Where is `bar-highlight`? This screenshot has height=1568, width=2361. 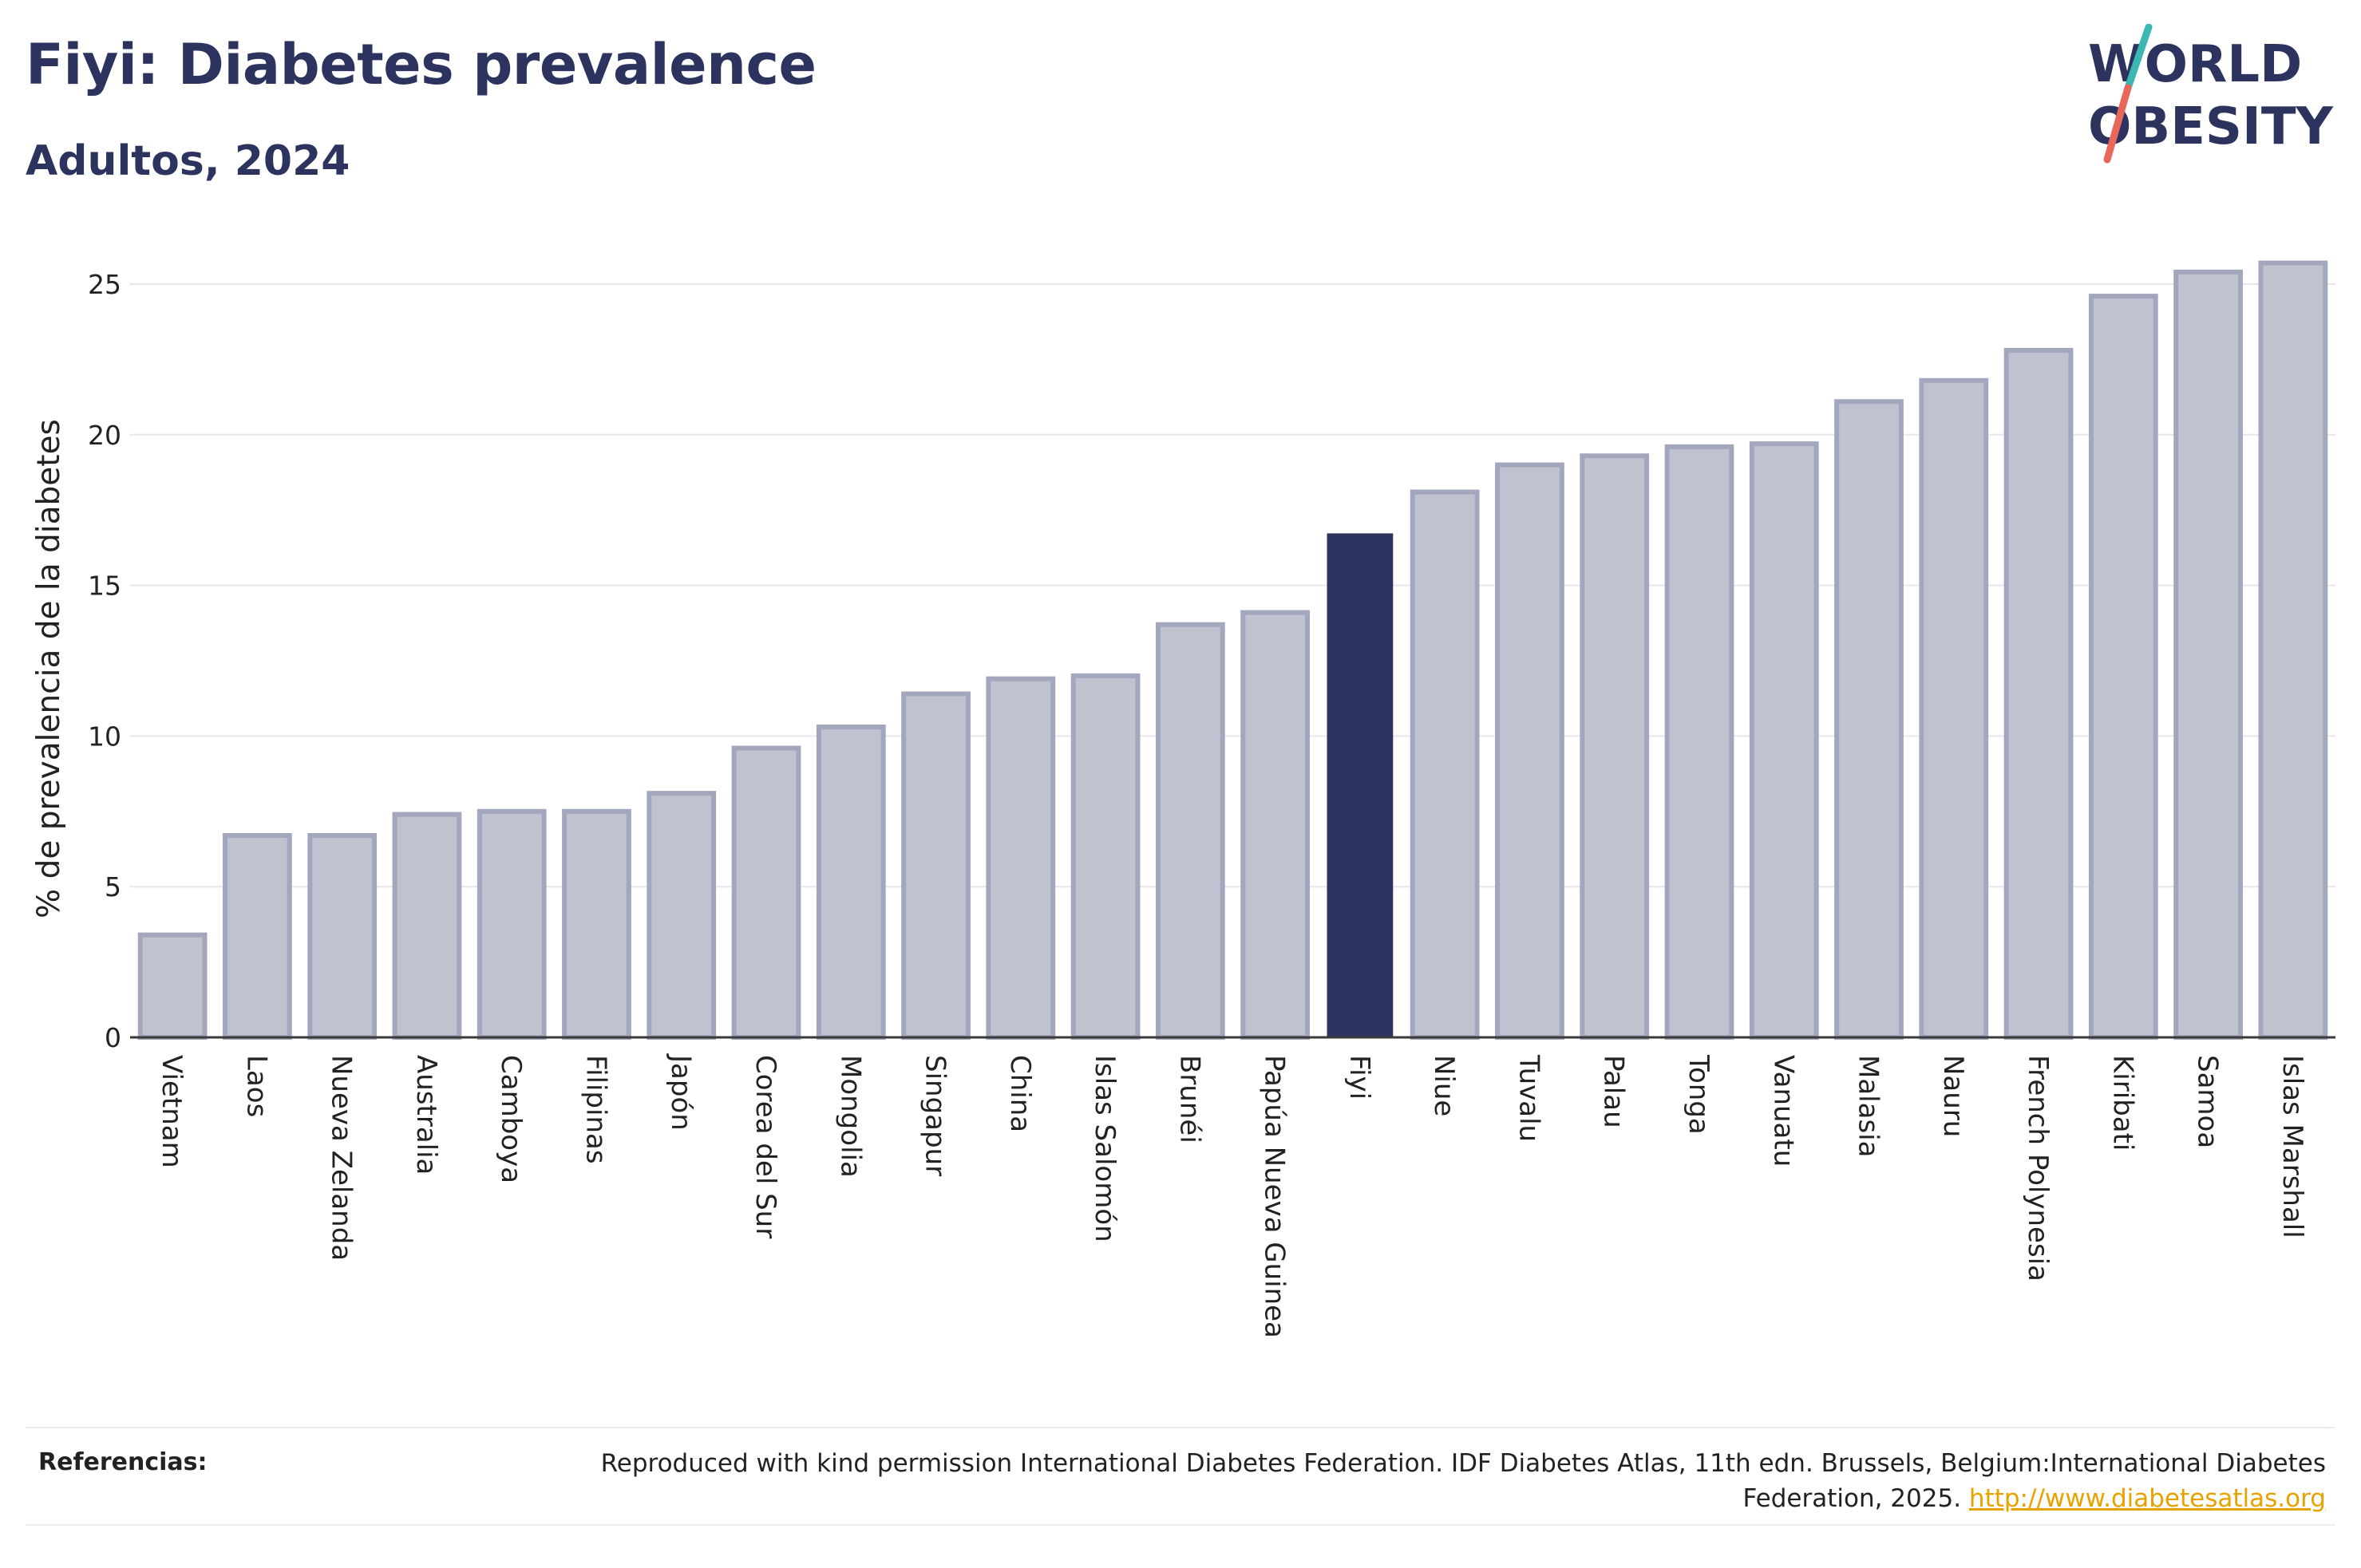 bar-highlight is located at coordinates (1360, 785).